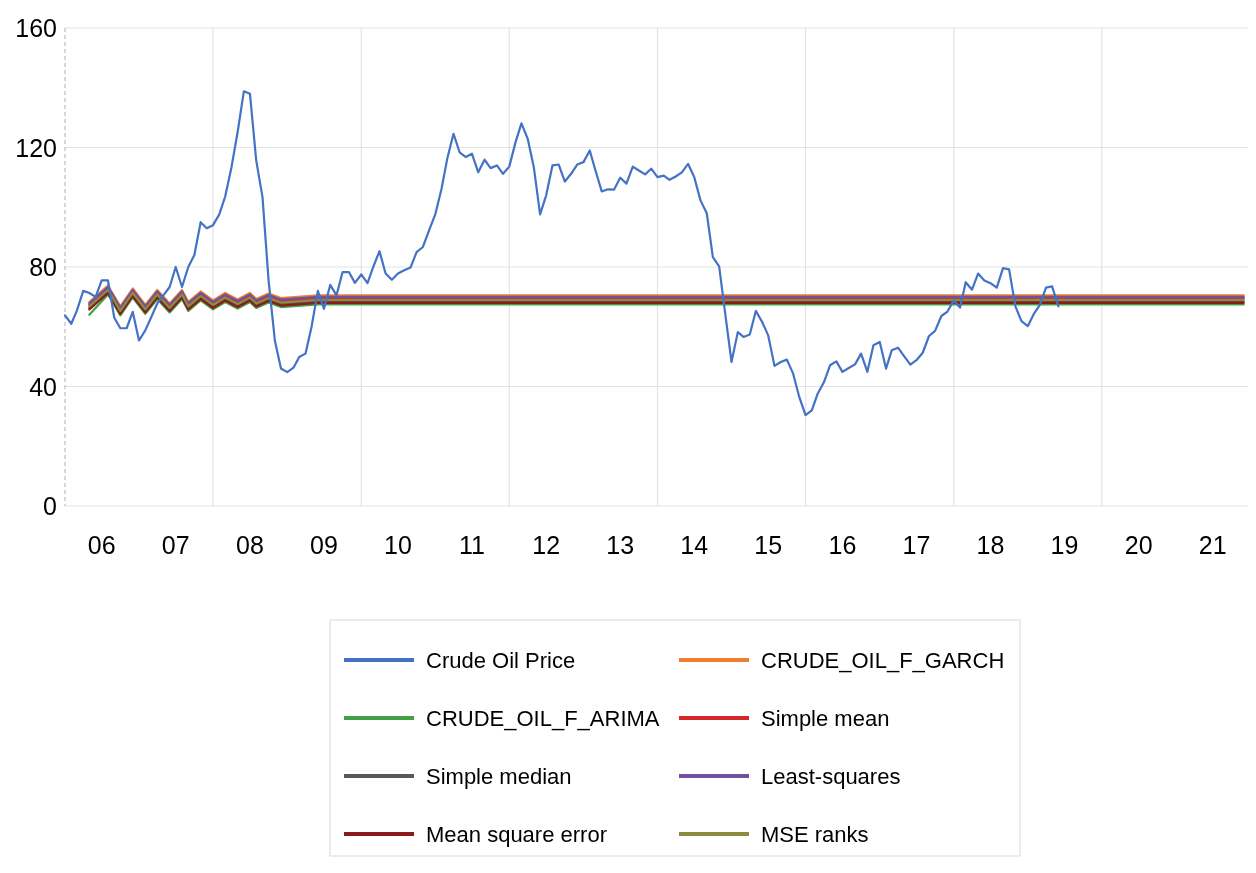 This screenshot has width=1256, height=873. Describe the element at coordinates (916, 545) in the screenshot. I see `x-tick-label: 17` at that location.